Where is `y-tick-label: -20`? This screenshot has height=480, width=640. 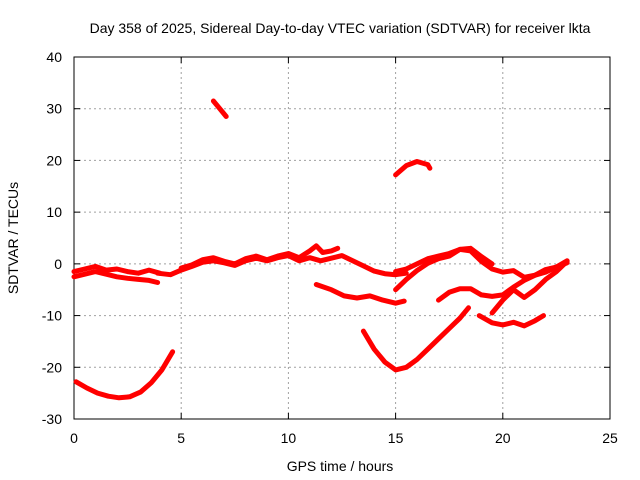 y-tick-label: -20 is located at coordinates (52, 367).